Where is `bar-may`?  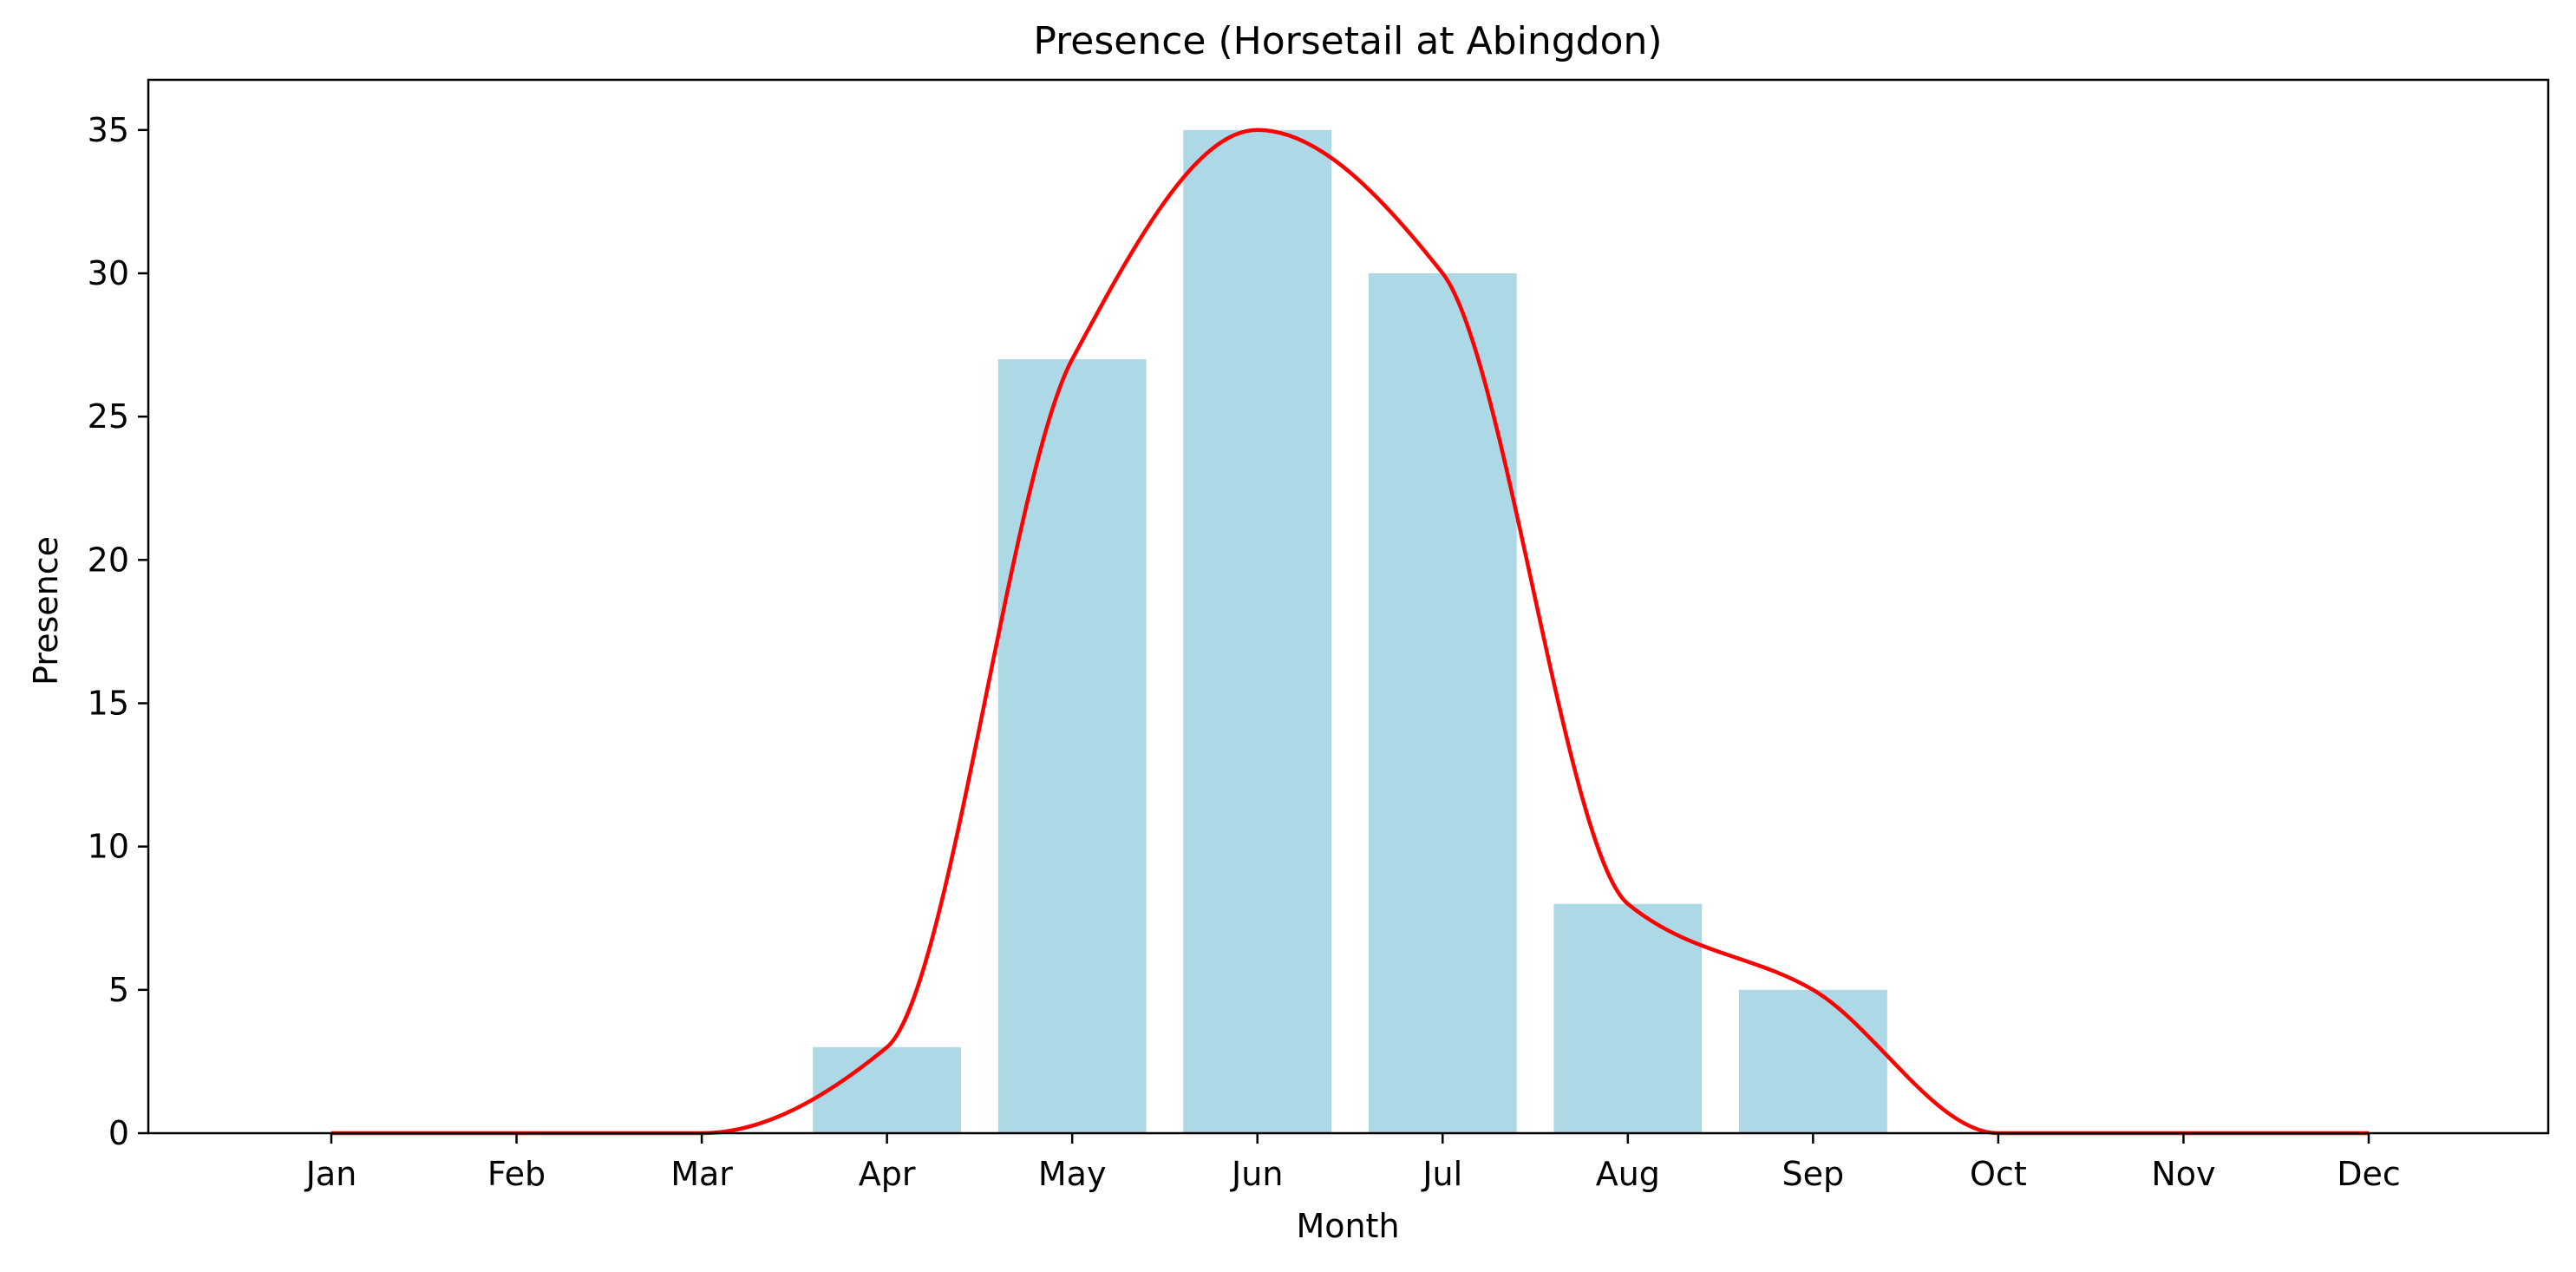 bar-may is located at coordinates (1072, 746).